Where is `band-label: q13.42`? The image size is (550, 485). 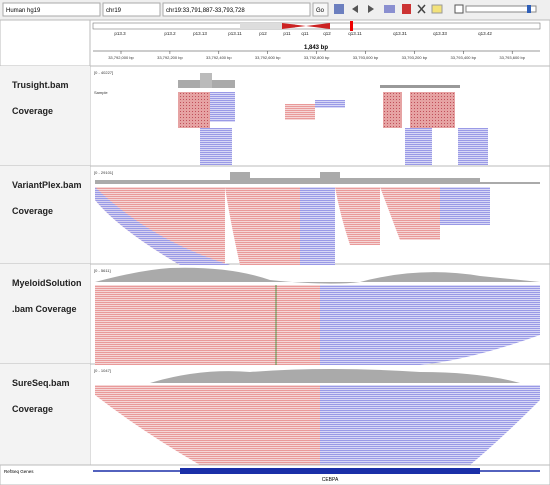 band-label: q13.42 is located at coordinates (485, 33).